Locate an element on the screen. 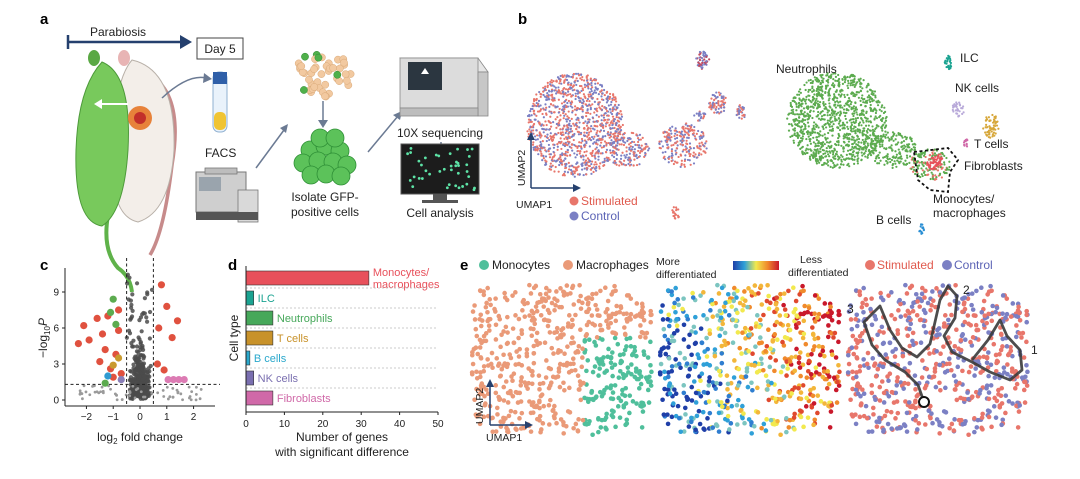 The height and width of the screenshot is (479, 1080). bar-x-tick-label: 10 is located at coordinates (285, 424).